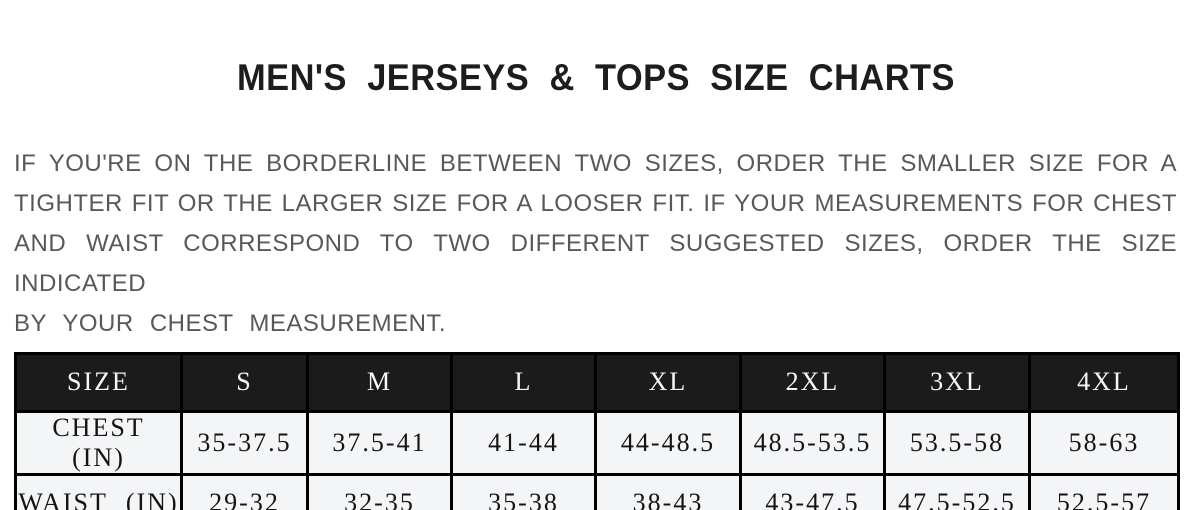  Describe the element at coordinates (1104, 442) in the screenshot. I see `table-cell: 58-63` at that location.